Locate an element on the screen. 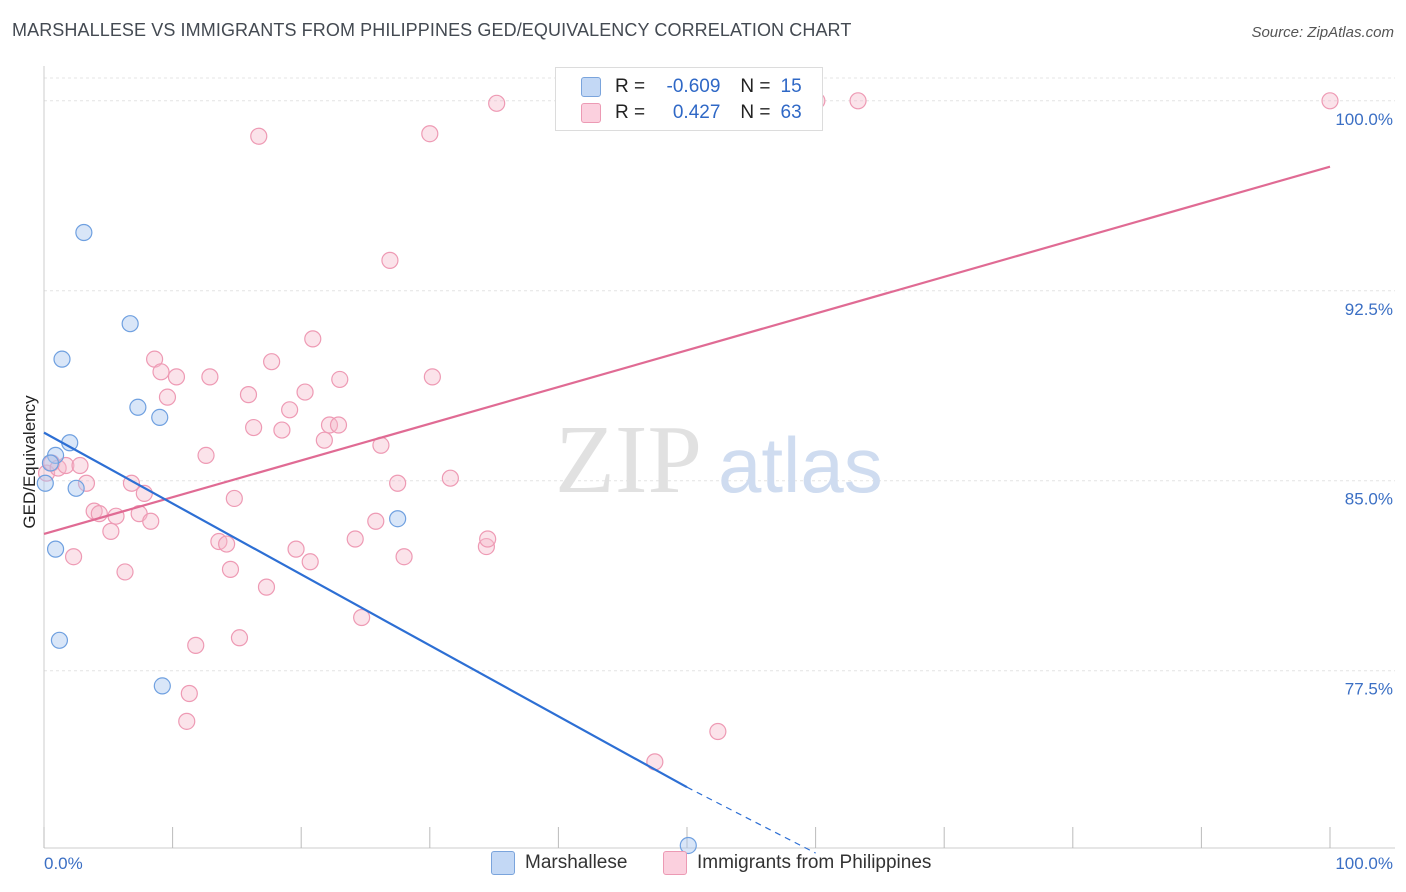  watermark: ZIP atlas is located at coordinates (719, 460).